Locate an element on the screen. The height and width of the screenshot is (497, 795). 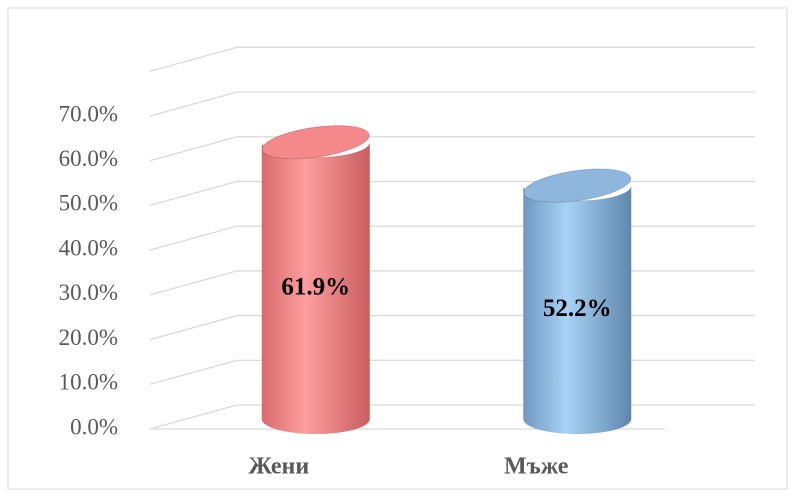
x-tick-label: Жени is located at coordinates (278, 467).